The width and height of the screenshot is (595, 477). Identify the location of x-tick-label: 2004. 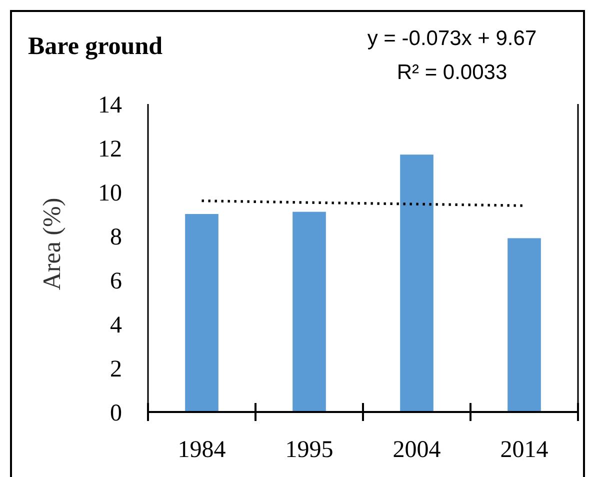
(416, 450).